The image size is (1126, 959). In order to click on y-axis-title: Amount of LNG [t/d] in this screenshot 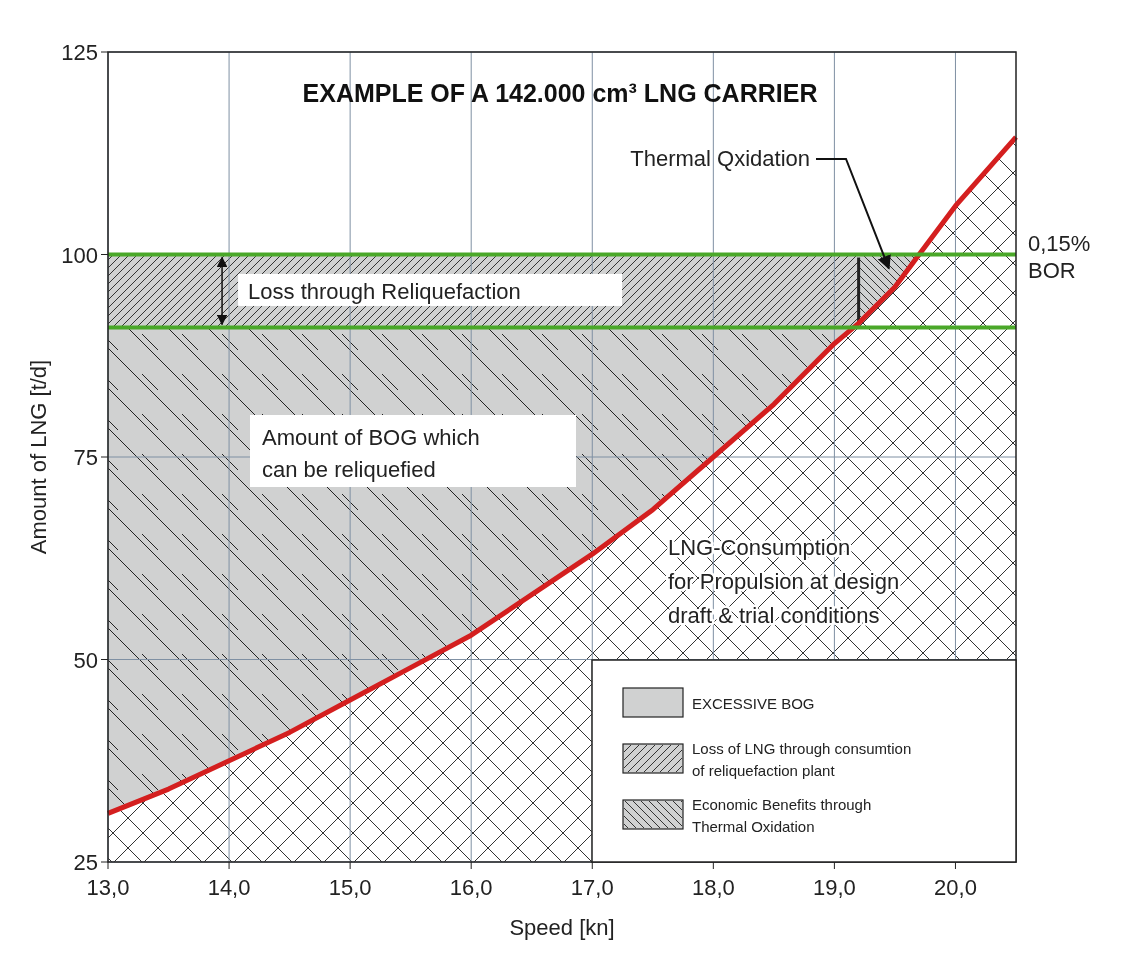, I will do `click(38, 457)`.